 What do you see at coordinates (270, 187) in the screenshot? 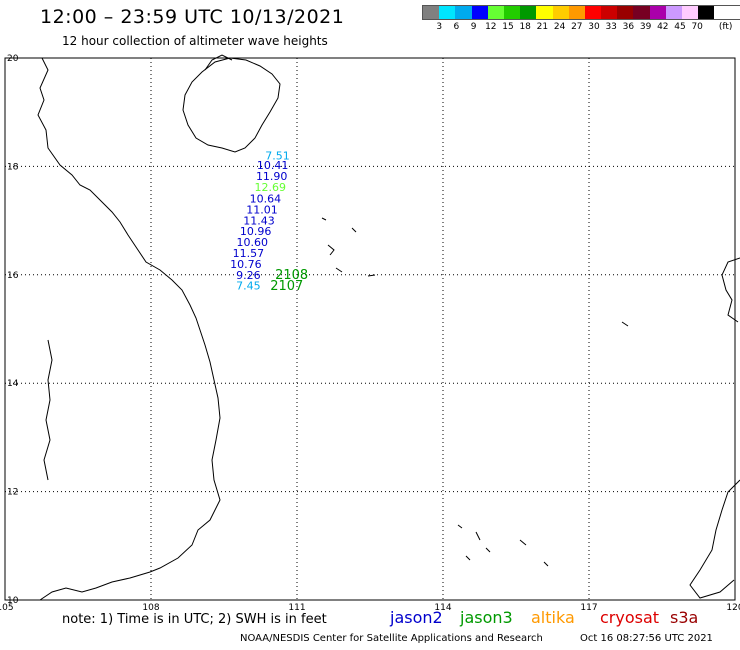
I see `wave-height-value: 12.69` at bounding box center [270, 187].